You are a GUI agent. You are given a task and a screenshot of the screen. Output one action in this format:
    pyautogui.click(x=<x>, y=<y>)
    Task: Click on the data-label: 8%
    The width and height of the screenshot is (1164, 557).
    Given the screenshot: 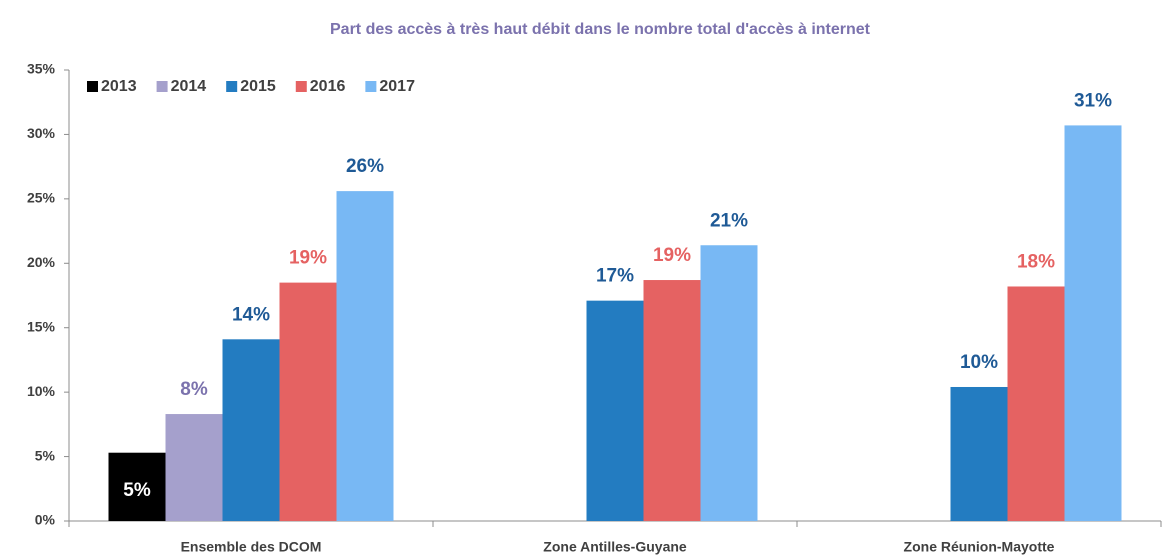 What is the action you would take?
    pyautogui.click(x=194, y=389)
    